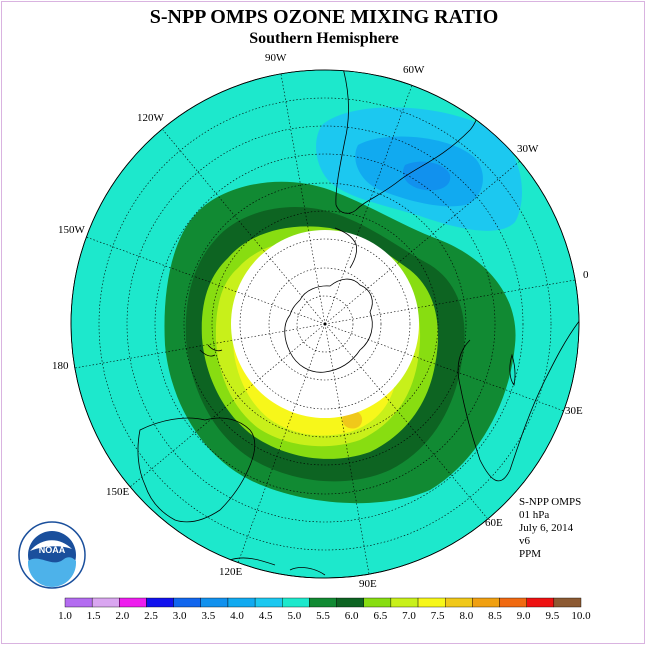 The height and width of the screenshot is (648, 648). Describe the element at coordinates (581, 616) in the screenshot. I see `colorbar-label: 10.0` at that location.